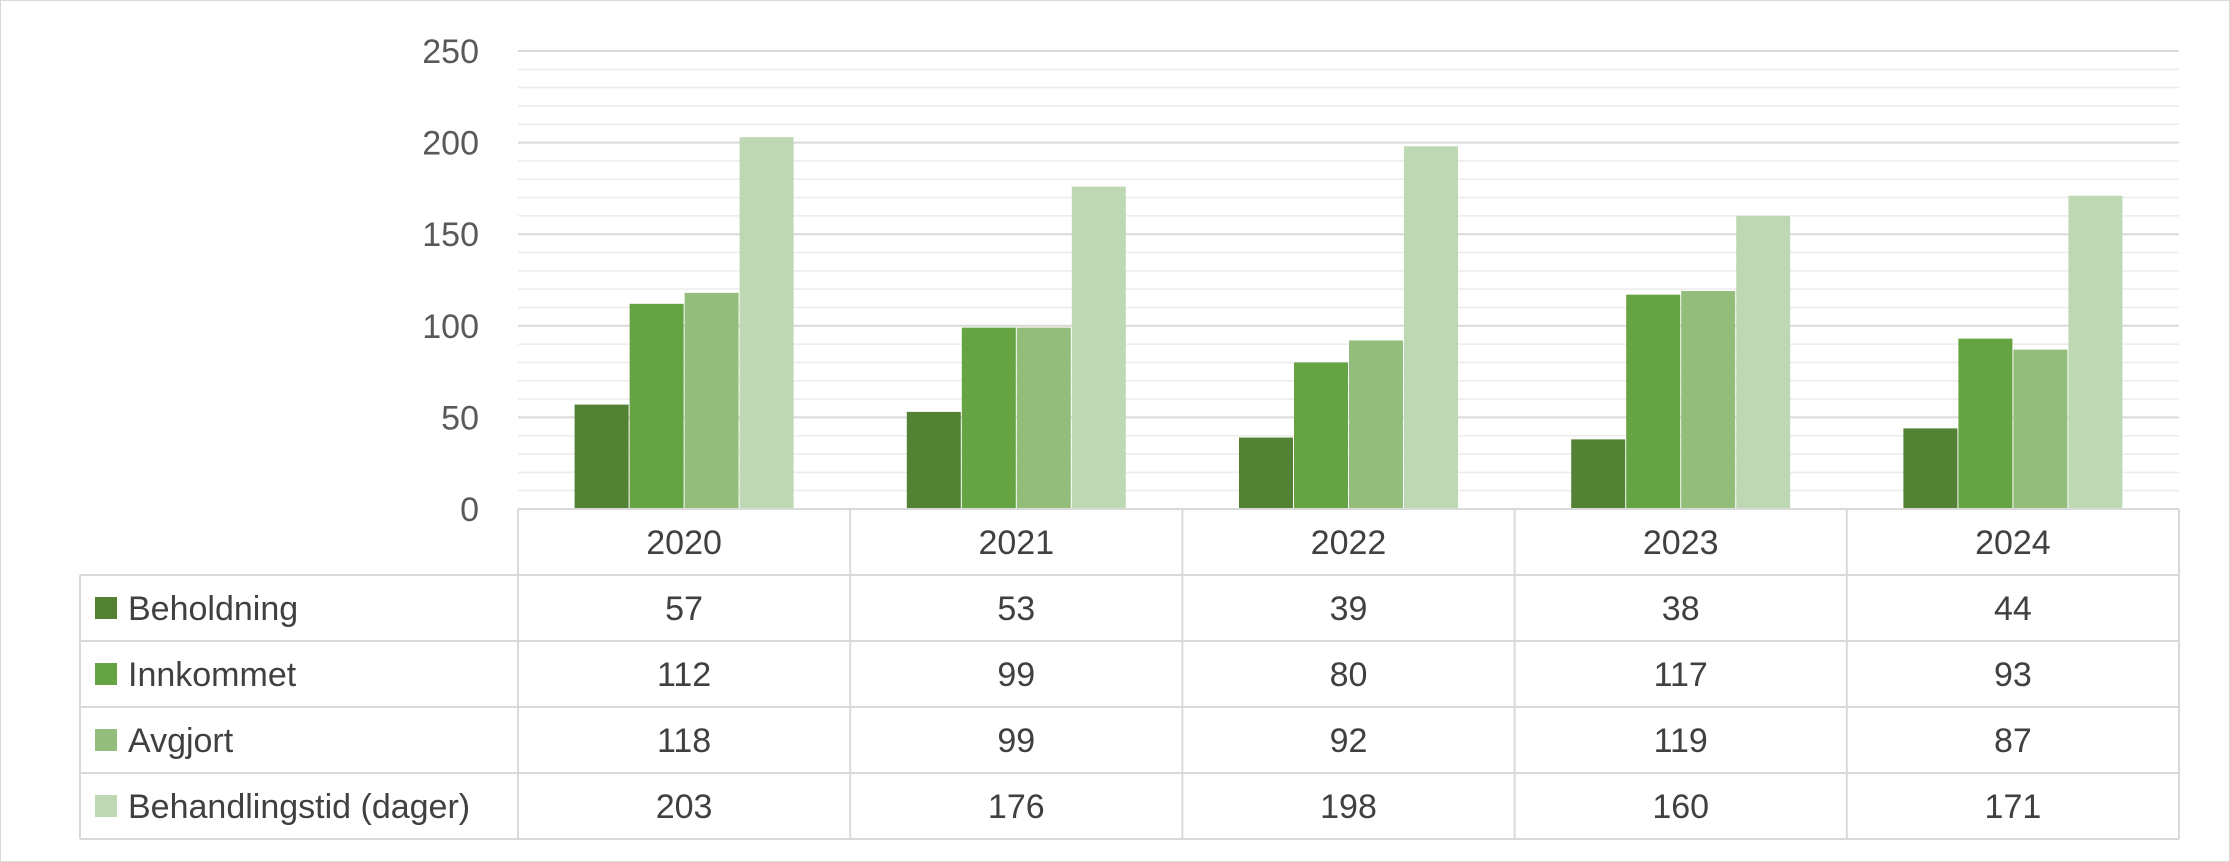  Describe the element at coordinates (1349, 609) in the screenshot. I see `data-label: 39` at that location.